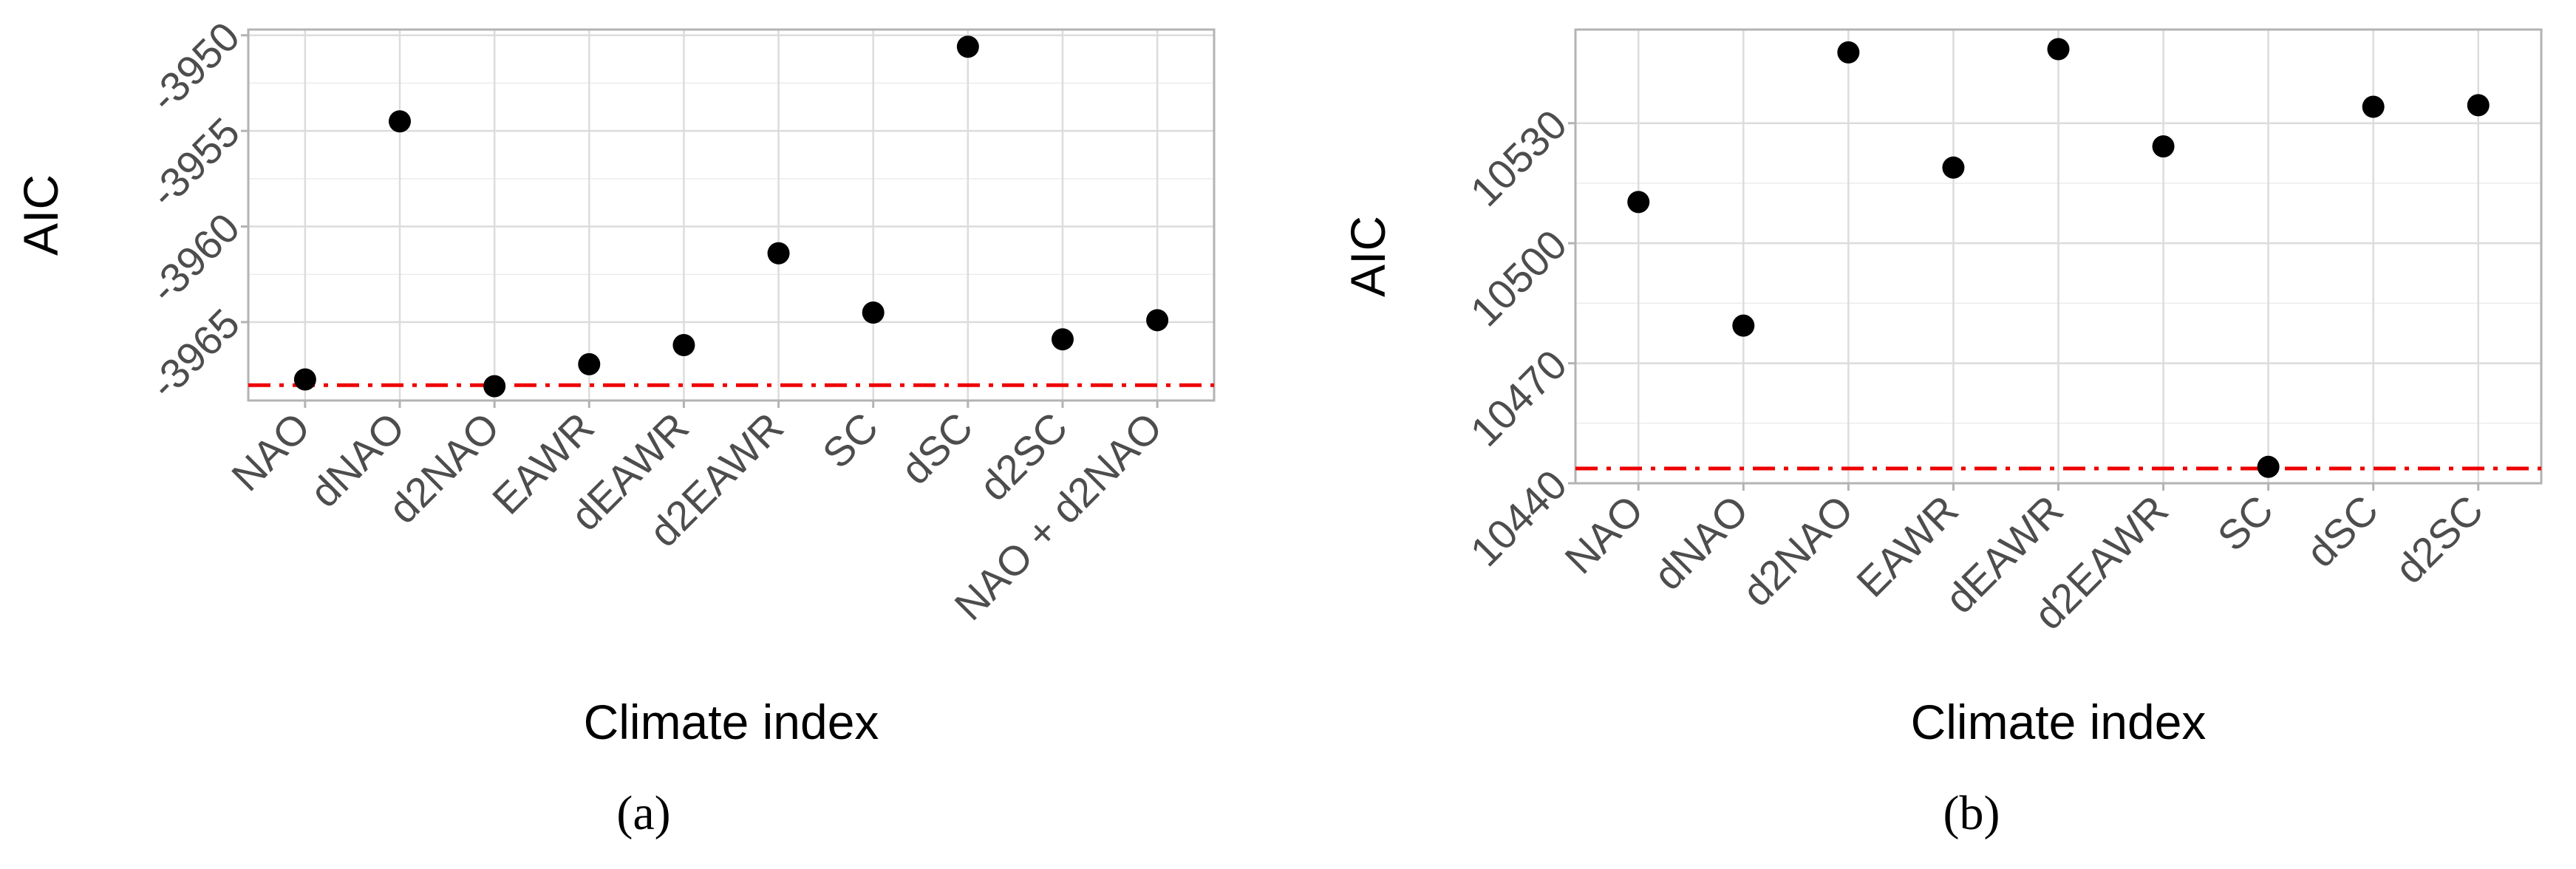 The height and width of the screenshot is (869, 2576). What do you see at coordinates (194, 66) in the screenshot?
I see `y-tick-label: -3950` at bounding box center [194, 66].